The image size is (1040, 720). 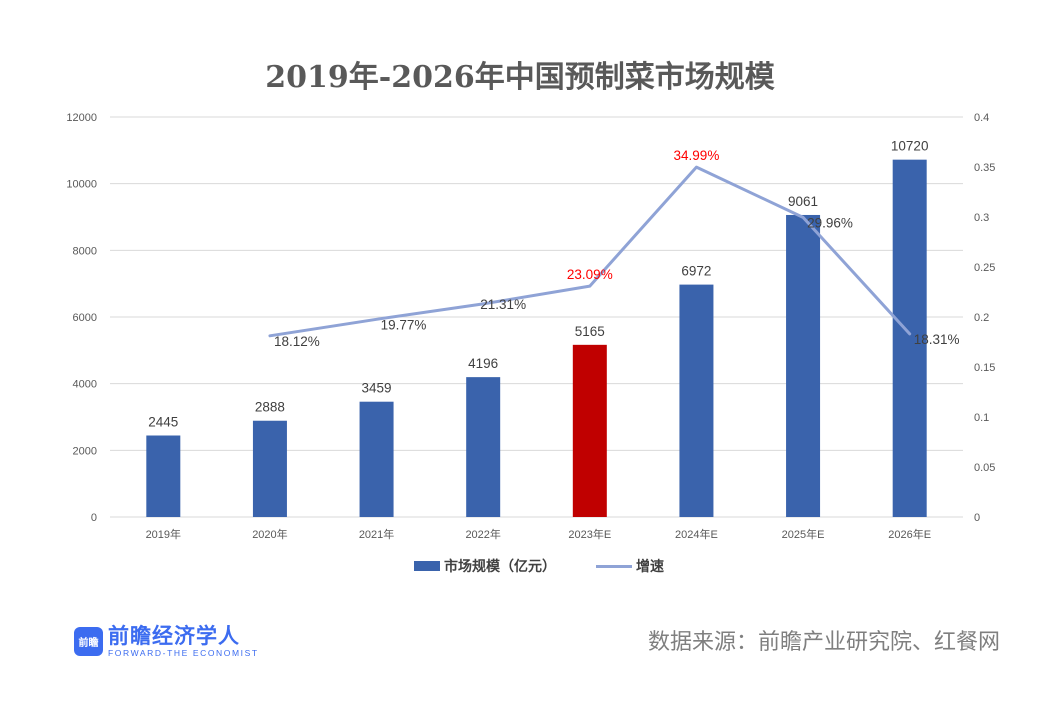 I want to click on right-tick-label: 0.1, so click(x=981, y=418).